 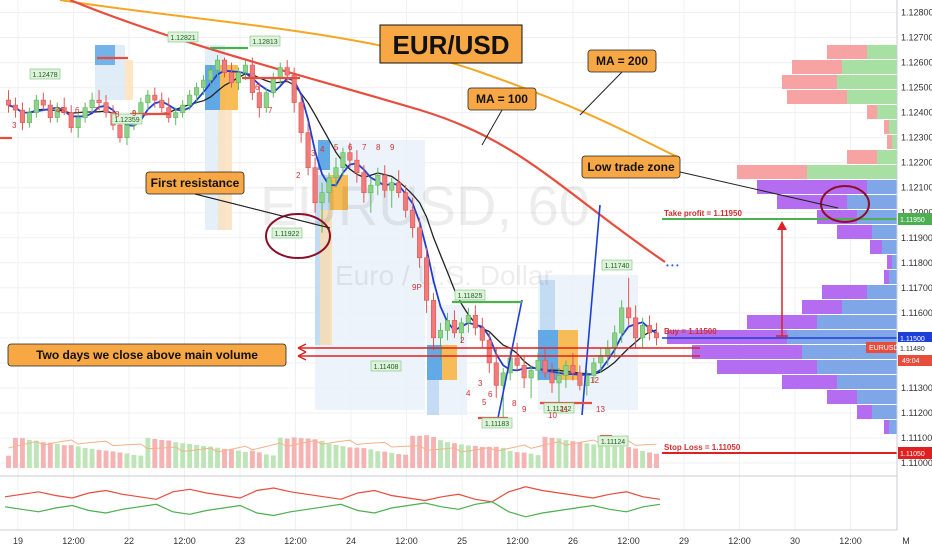 What do you see at coordinates (916, 88) in the screenshot?
I see `price-tick-label: 1.12500` at bounding box center [916, 88].